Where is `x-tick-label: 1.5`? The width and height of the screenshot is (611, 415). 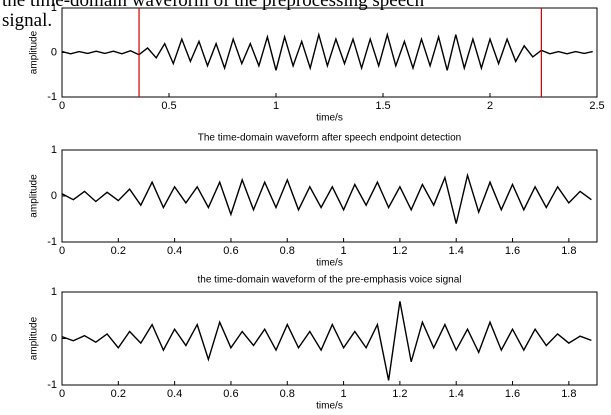 x-tick-label: 1.5 is located at coordinates (382, 106).